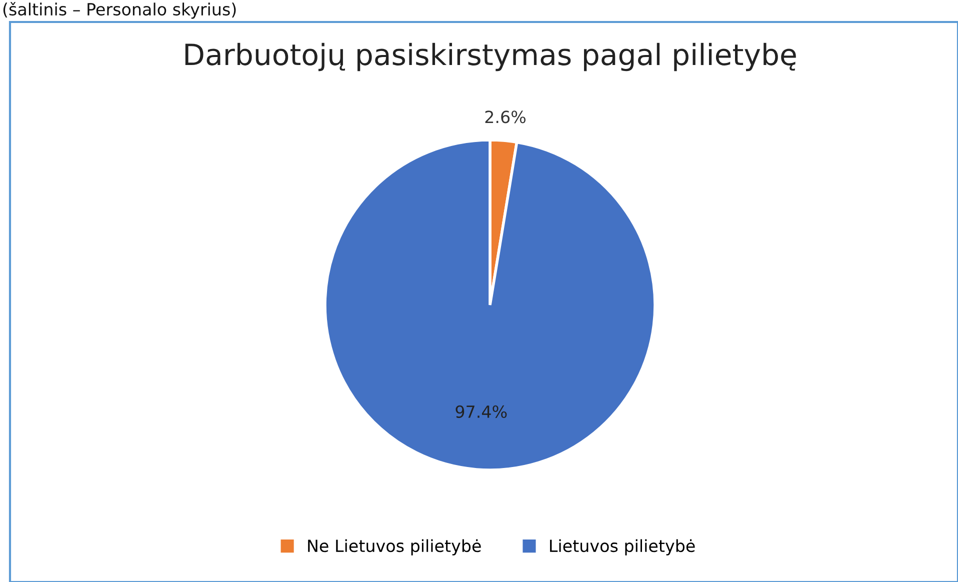 The height and width of the screenshot is (582, 958). I want to click on text: (šaltinis – Personalo skyrius), so click(119, 10).